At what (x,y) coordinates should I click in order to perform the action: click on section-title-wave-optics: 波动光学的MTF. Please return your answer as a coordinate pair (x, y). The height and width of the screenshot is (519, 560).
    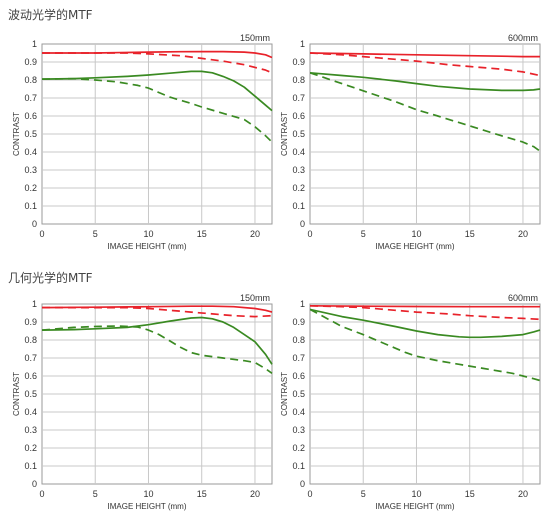
    Looking at the image, I should click on (50, 15).